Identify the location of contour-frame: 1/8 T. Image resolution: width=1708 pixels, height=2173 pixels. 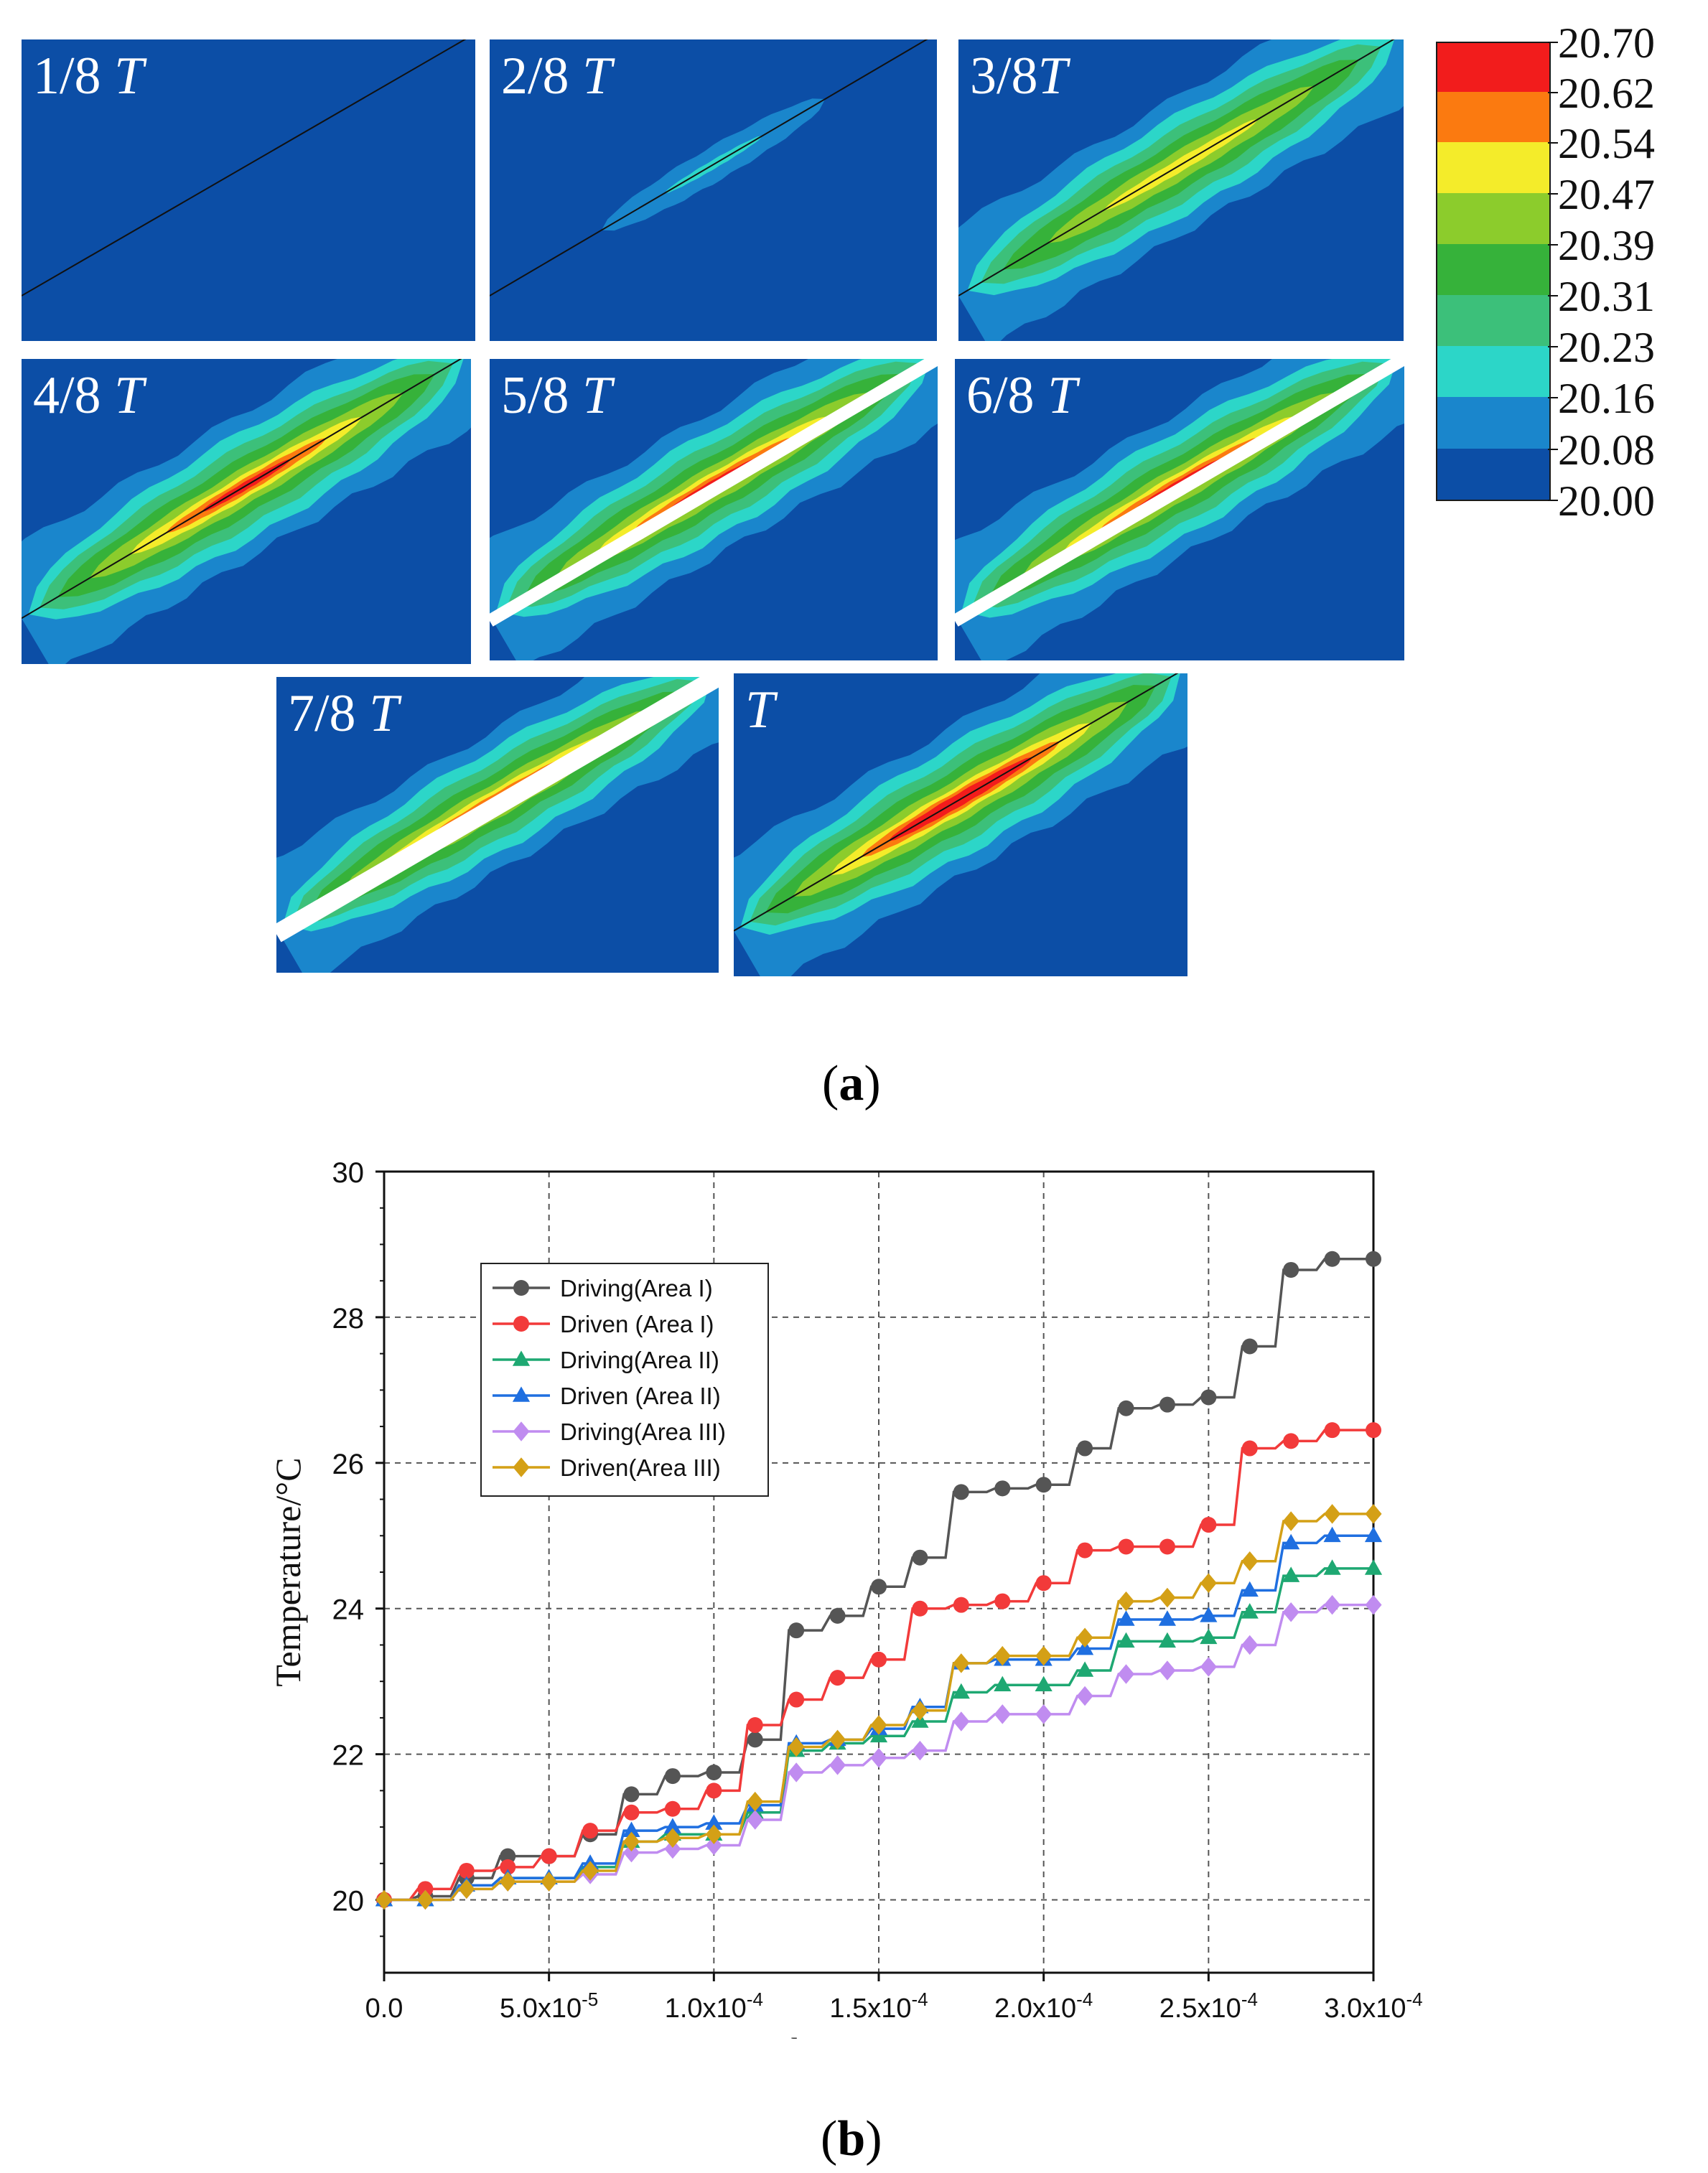
(248, 190).